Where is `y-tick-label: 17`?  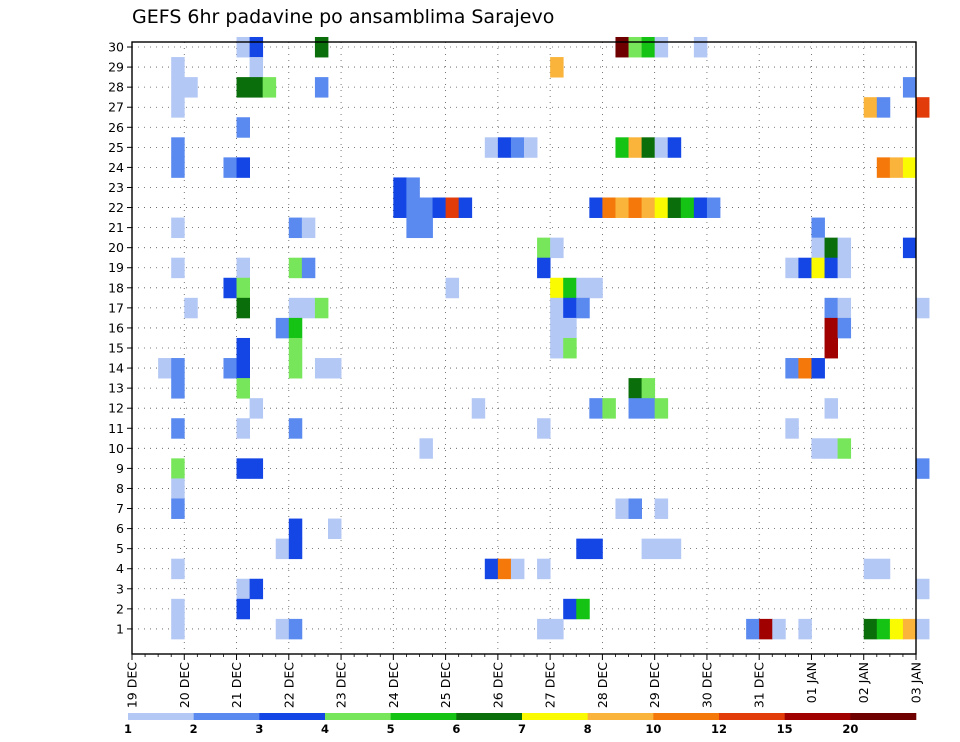 y-tick-label: 17 is located at coordinates (116, 307).